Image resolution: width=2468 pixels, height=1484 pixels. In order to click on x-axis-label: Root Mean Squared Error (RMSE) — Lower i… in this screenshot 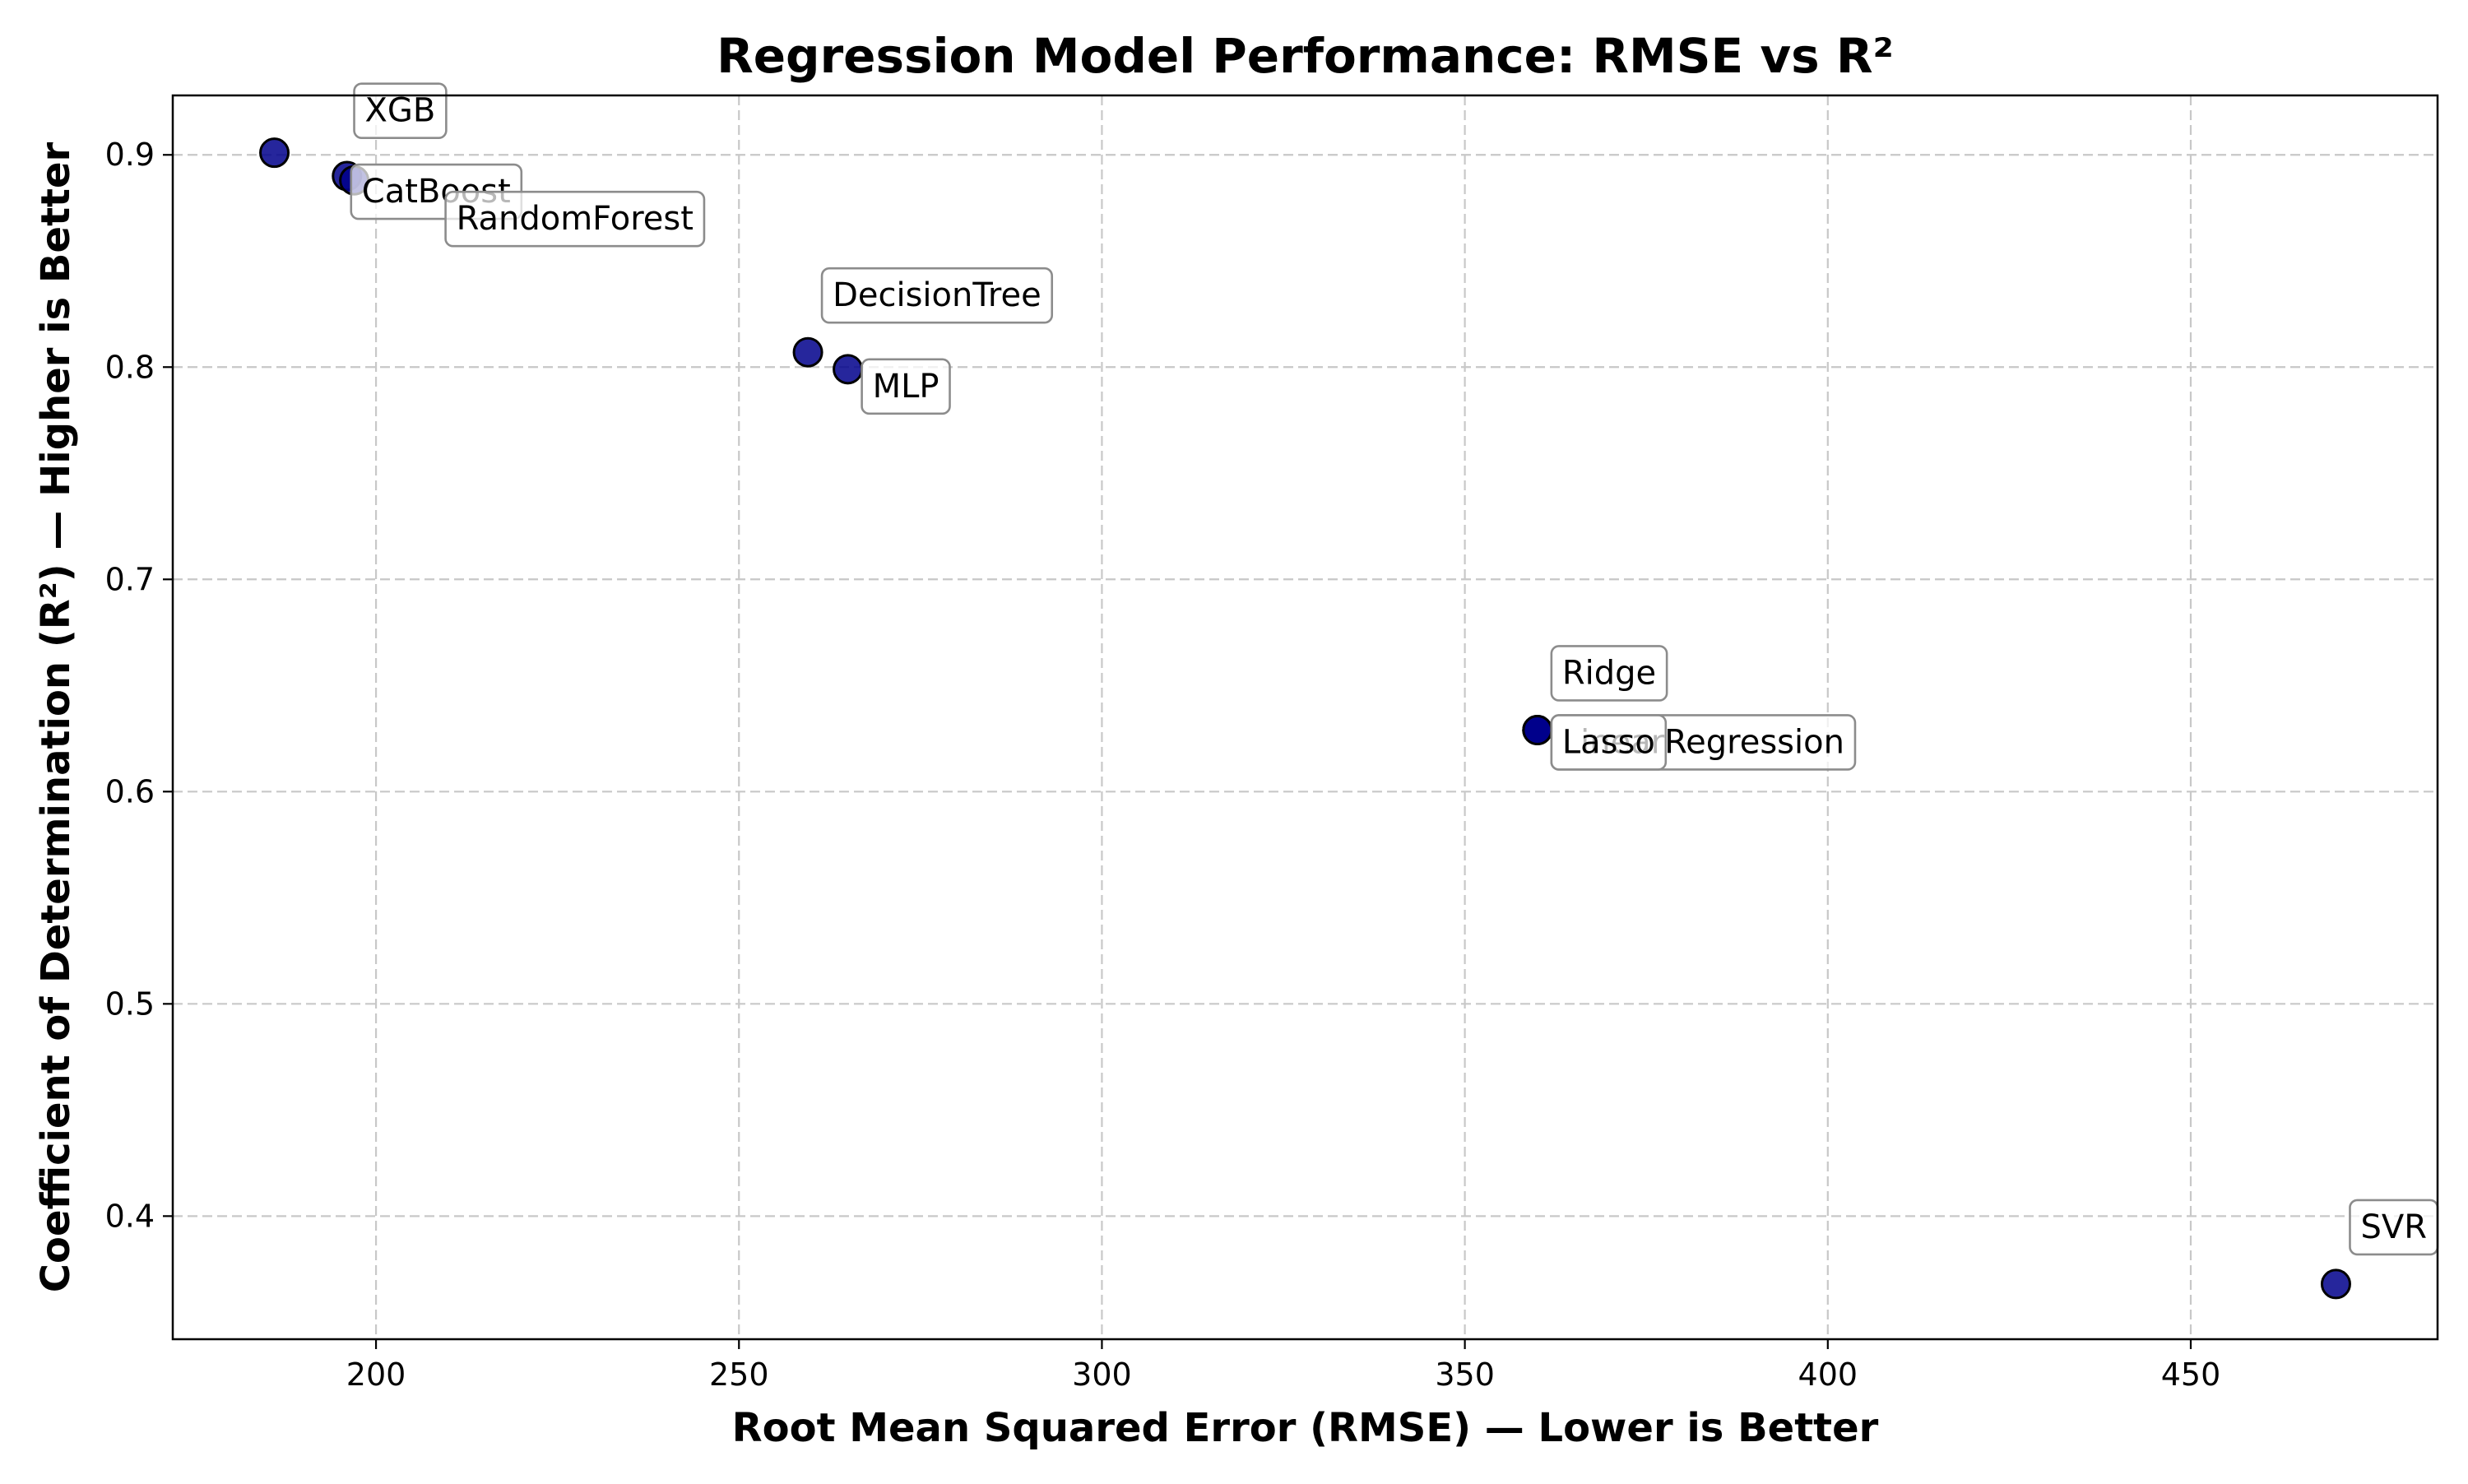, I will do `click(1305, 1428)`.